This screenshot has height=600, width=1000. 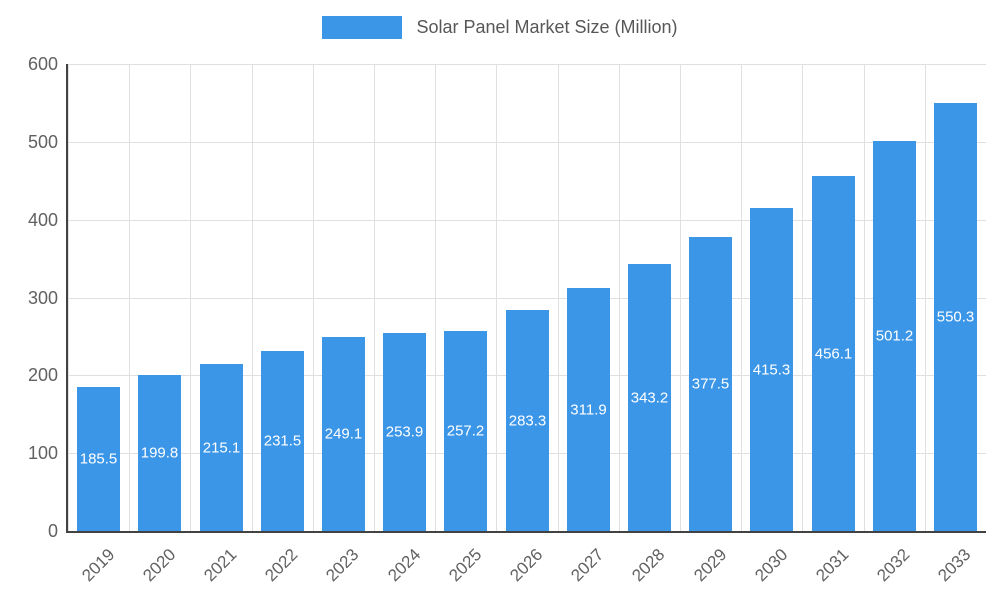 What do you see at coordinates (42, 220) in the screenshot?
I see `y-axis-tick-label: 400` at bounding box center [42, 220].